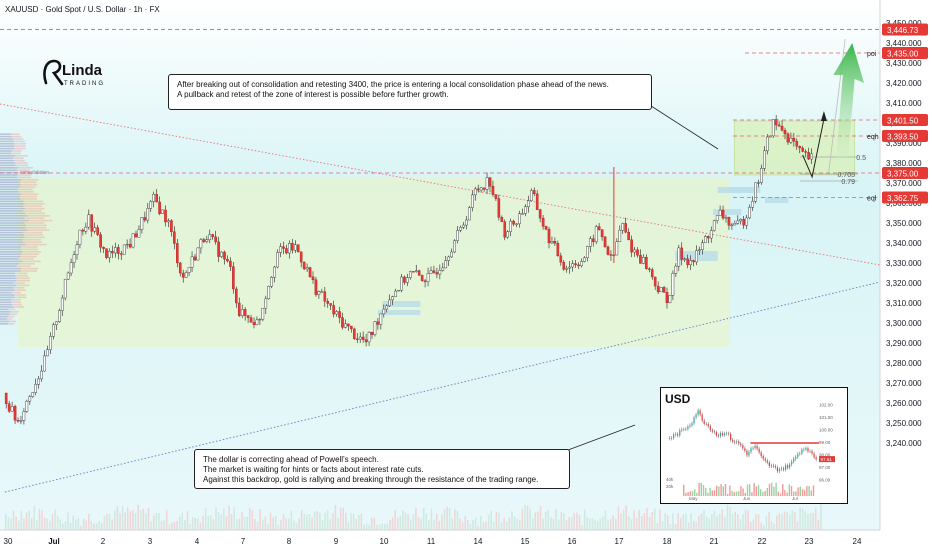 Image resolution: width=932 pixels, height=550 pixels. I want to click on y-tick-label: 3,270.000, so click(904, 383).